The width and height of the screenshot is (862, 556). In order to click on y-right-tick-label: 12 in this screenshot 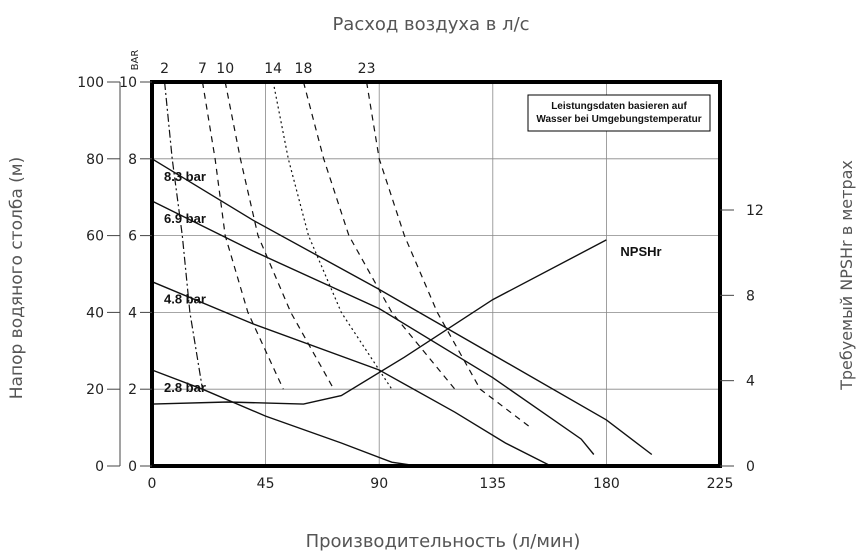, I will do `click(755, 211)`.